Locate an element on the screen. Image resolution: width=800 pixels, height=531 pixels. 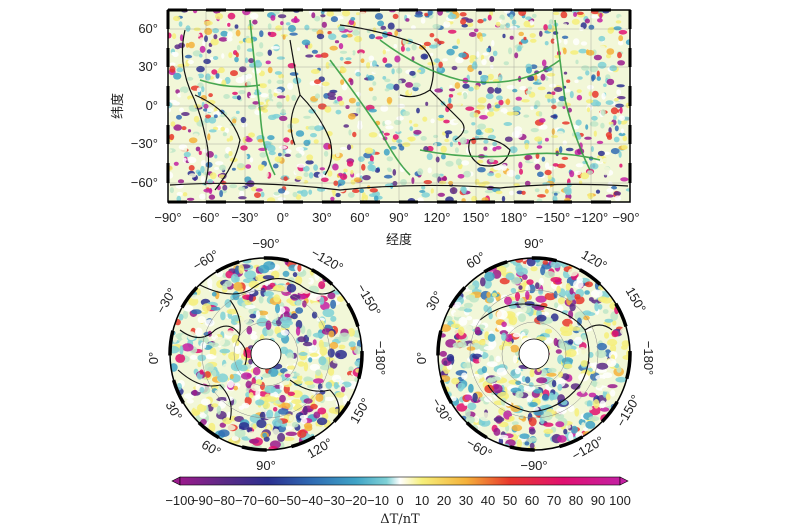
lat-tick-0: 0° is located at coordinates (152, 105).